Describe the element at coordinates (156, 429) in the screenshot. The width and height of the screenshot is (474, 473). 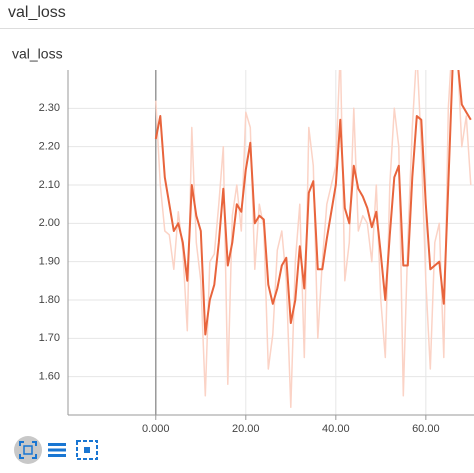
I see `x-tick-label: 0.000` at that location.